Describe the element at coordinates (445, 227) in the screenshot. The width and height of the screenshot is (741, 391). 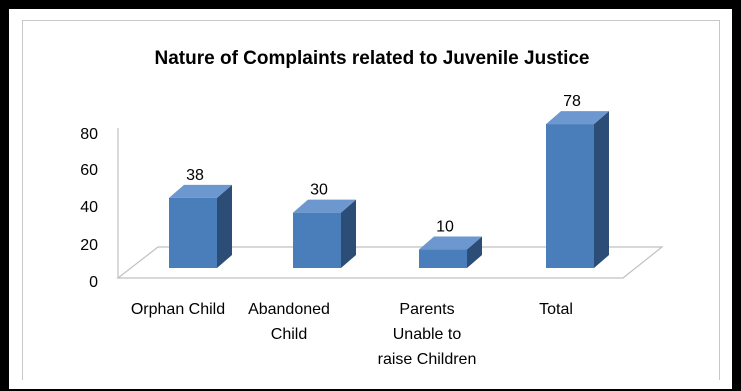
I see `data-label: 10` at that location.